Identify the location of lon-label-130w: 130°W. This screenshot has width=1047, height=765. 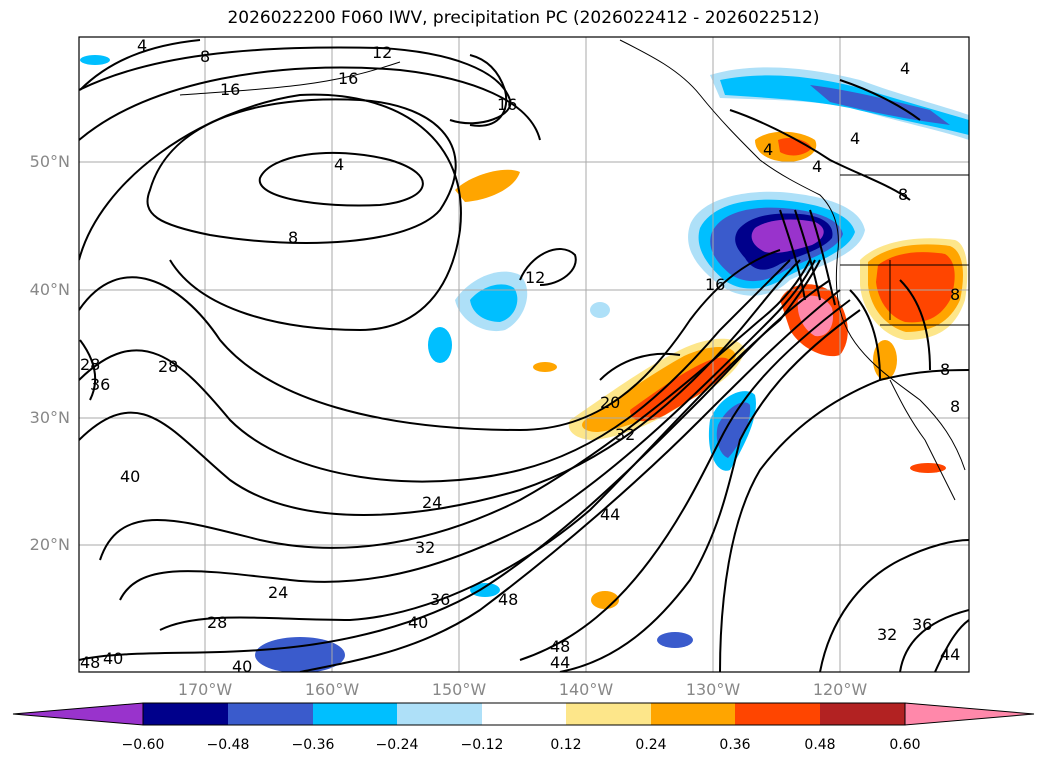
(713, 689).